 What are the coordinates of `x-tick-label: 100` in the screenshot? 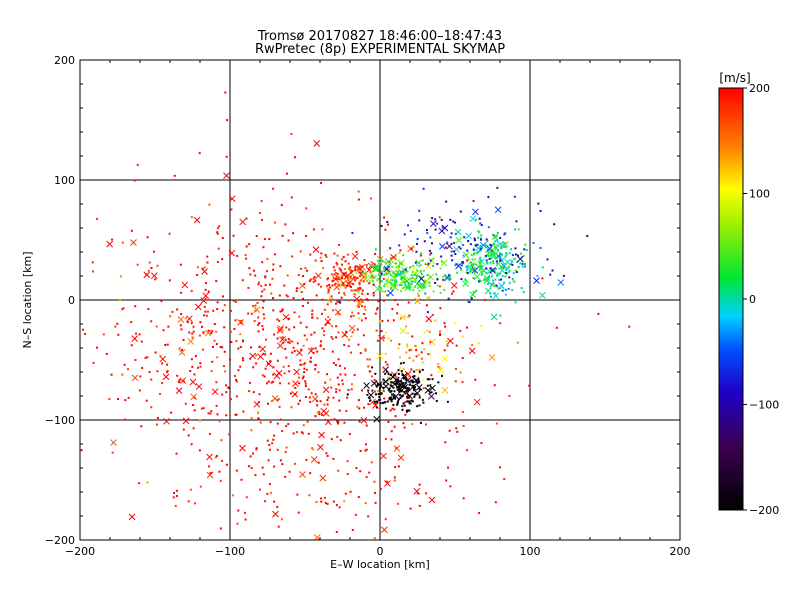 It's located at (530, 551).